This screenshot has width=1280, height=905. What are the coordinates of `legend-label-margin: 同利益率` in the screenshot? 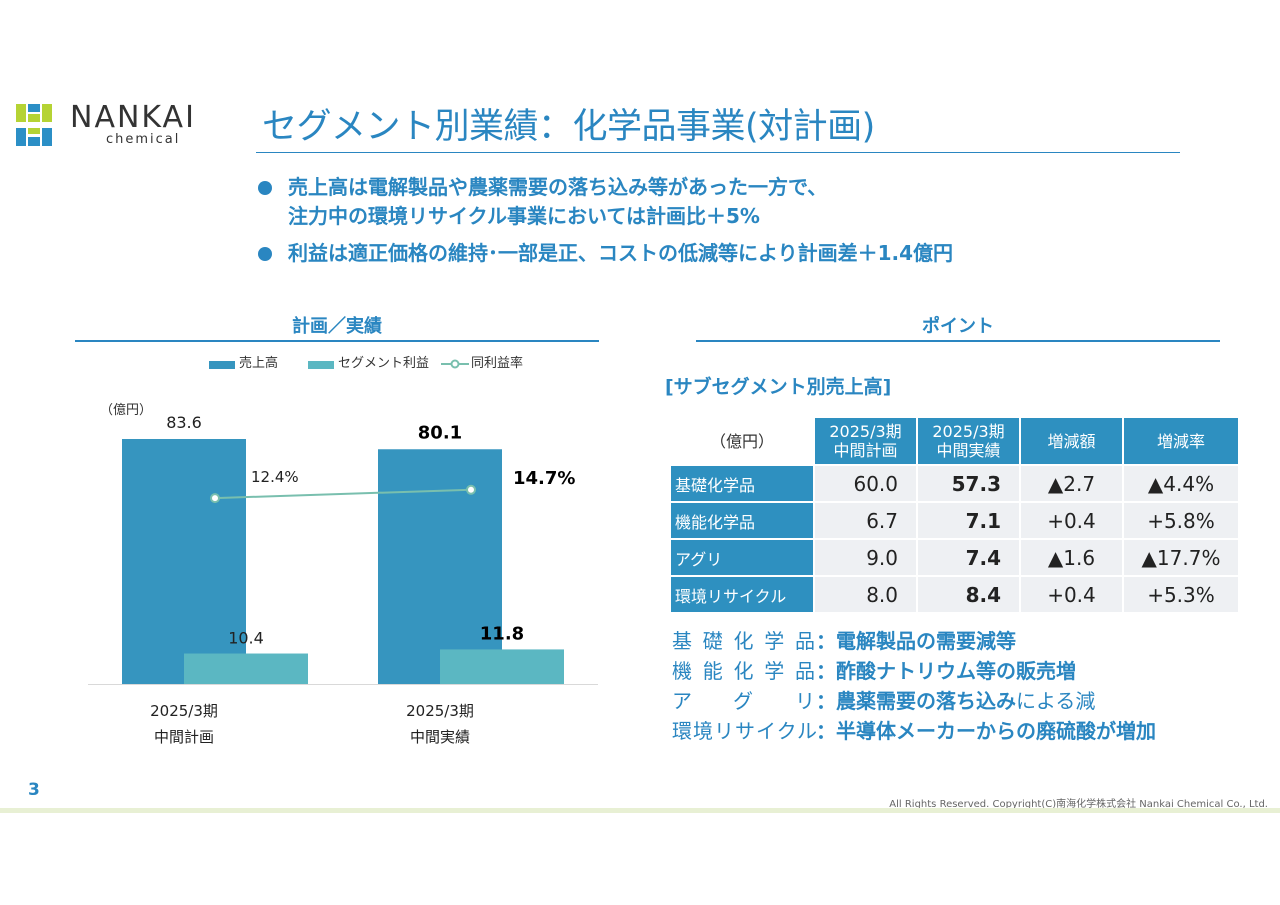 It's located at (497, 363).